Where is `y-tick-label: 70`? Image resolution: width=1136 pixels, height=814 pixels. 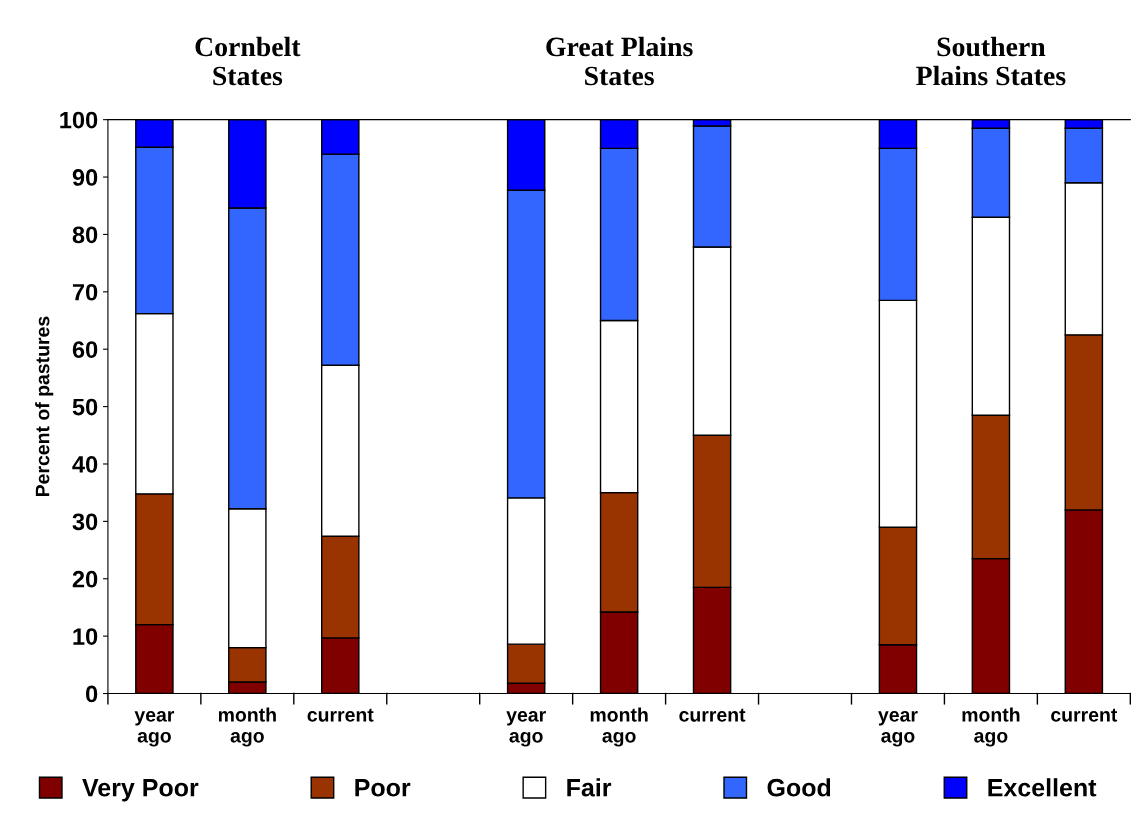 y-tick-label: 70 is located at coordinates (85, 292).